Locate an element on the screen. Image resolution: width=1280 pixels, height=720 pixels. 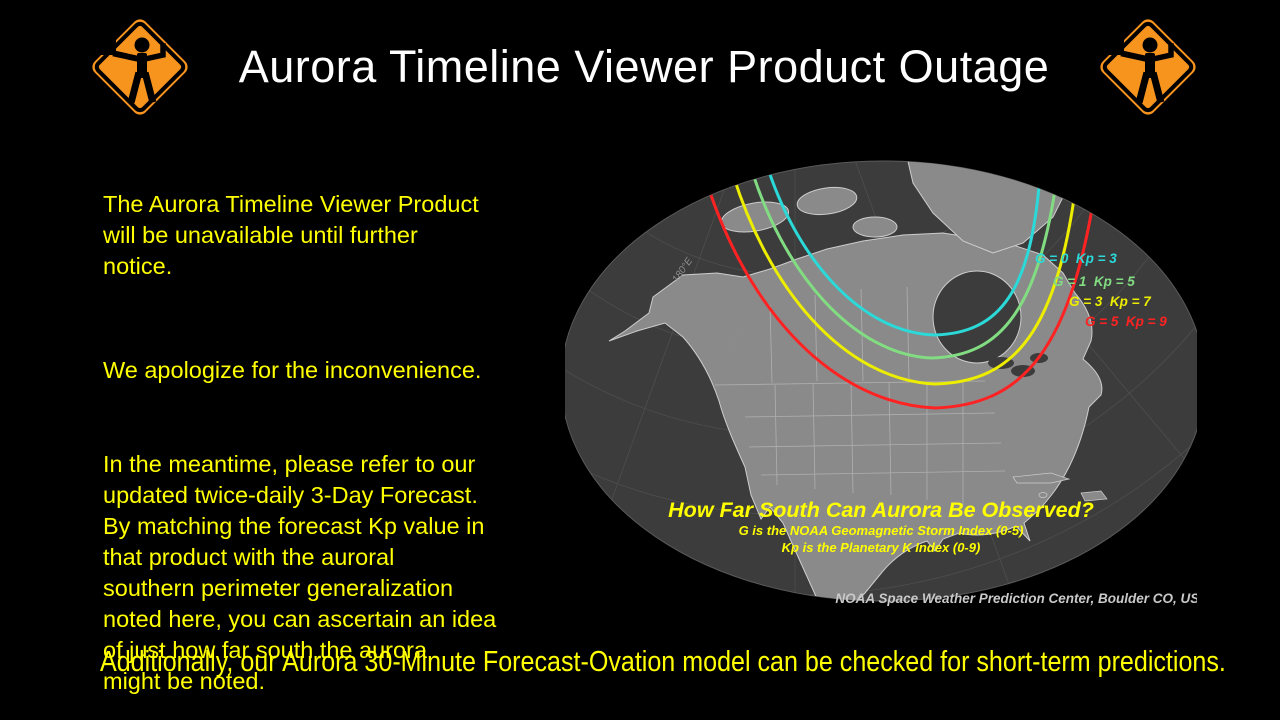
aurora-line-g1-kp5 is located at coordinates (903, 260).